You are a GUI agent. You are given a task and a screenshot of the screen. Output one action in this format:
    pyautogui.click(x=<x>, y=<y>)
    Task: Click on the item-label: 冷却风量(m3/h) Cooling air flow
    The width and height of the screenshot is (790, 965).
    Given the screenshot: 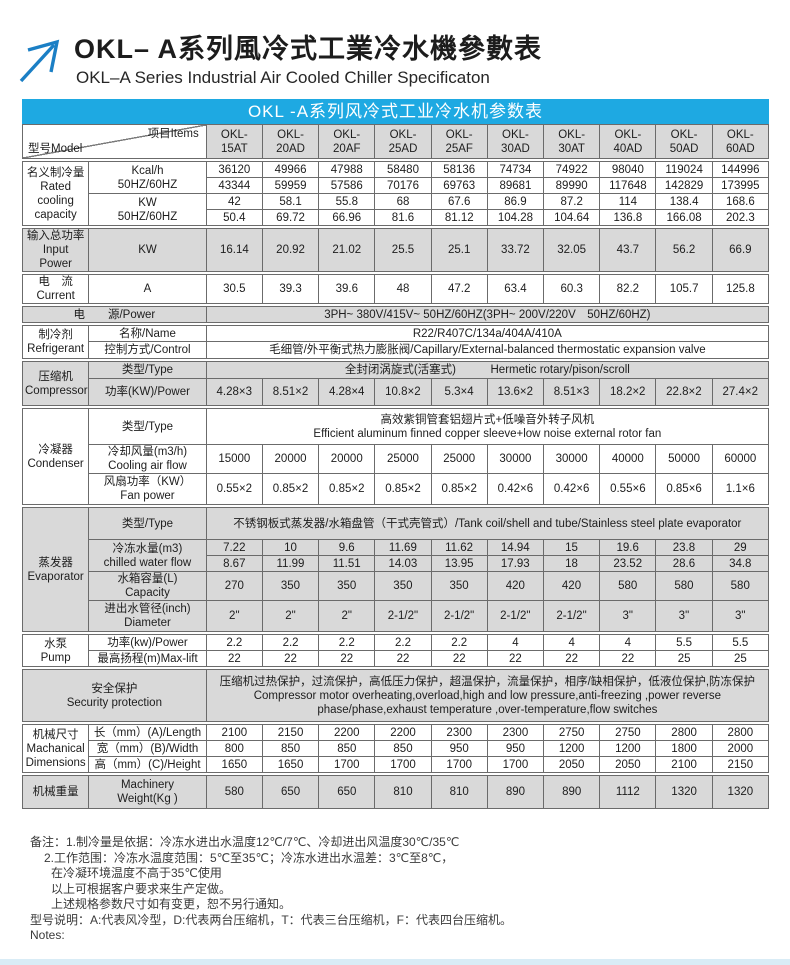 What is the action you would take?
    pyautogui.click(x=147, y=459)
    